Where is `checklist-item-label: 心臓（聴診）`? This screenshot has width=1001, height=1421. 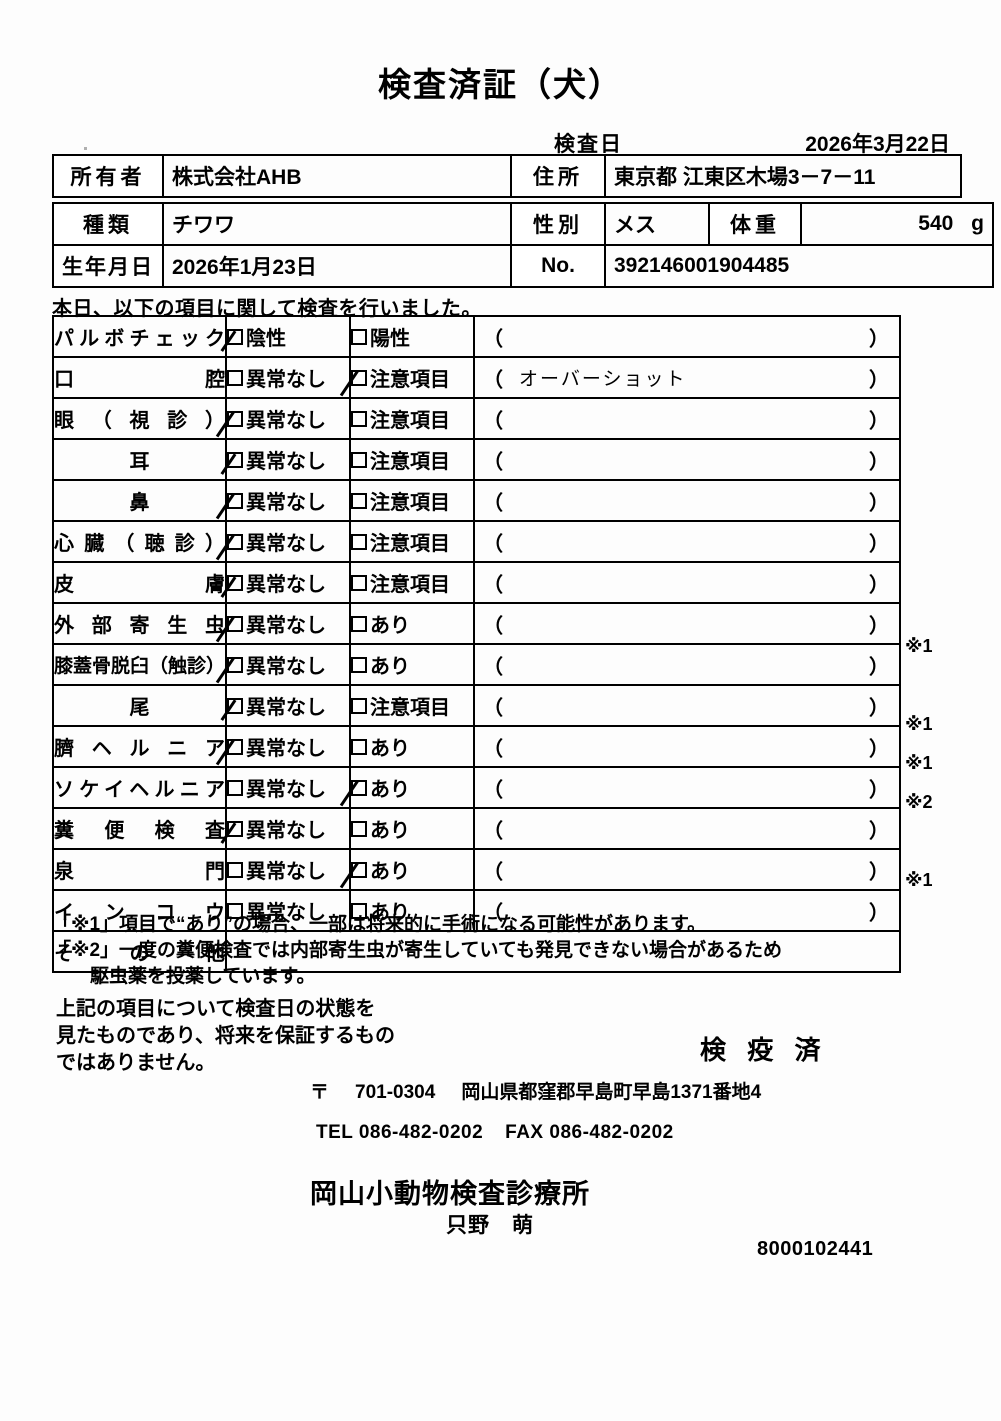 checklist-item-label: 心臓（聴診） is located at coordinates (139, 541).